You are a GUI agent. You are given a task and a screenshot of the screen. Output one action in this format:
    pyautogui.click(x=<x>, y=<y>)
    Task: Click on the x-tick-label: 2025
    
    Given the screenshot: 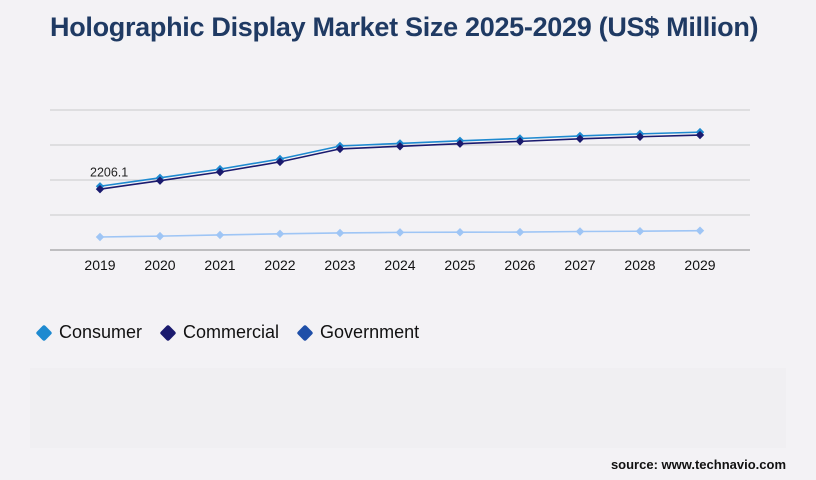 What is the action you would take?
    pyautogui.click(x=459, y=265)
    